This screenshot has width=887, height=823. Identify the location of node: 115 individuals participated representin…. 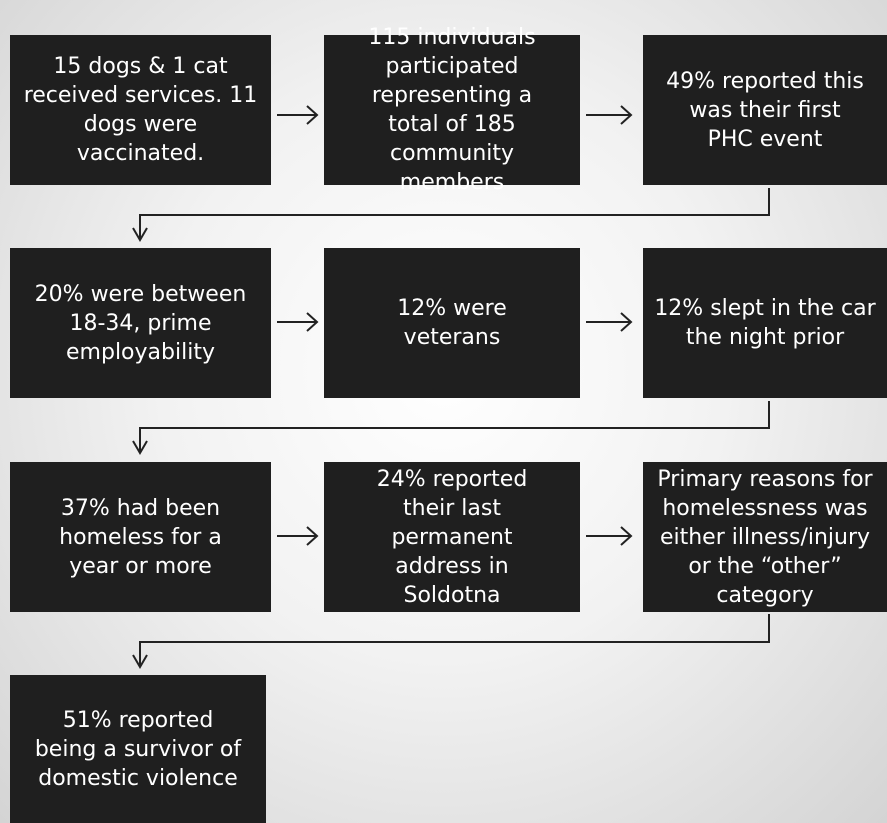
(452, 110).